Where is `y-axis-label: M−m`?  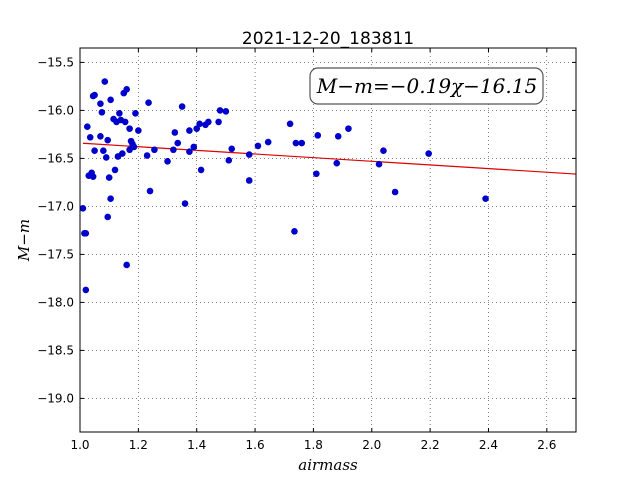 y-axis-label: M−m is located at coordinates (24, 240).